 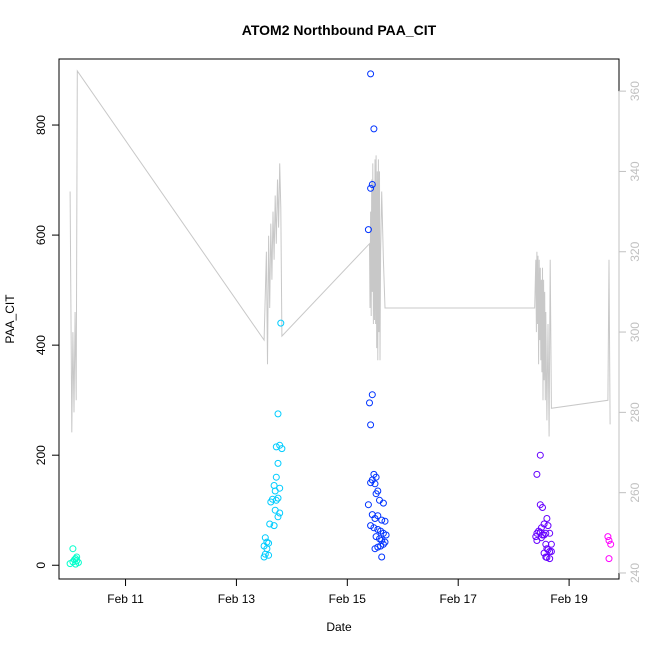 What do you see at coordinates (339, 627) in the screenshot?
I see `x-axis-label: Date` at bounding box center [339, 627].